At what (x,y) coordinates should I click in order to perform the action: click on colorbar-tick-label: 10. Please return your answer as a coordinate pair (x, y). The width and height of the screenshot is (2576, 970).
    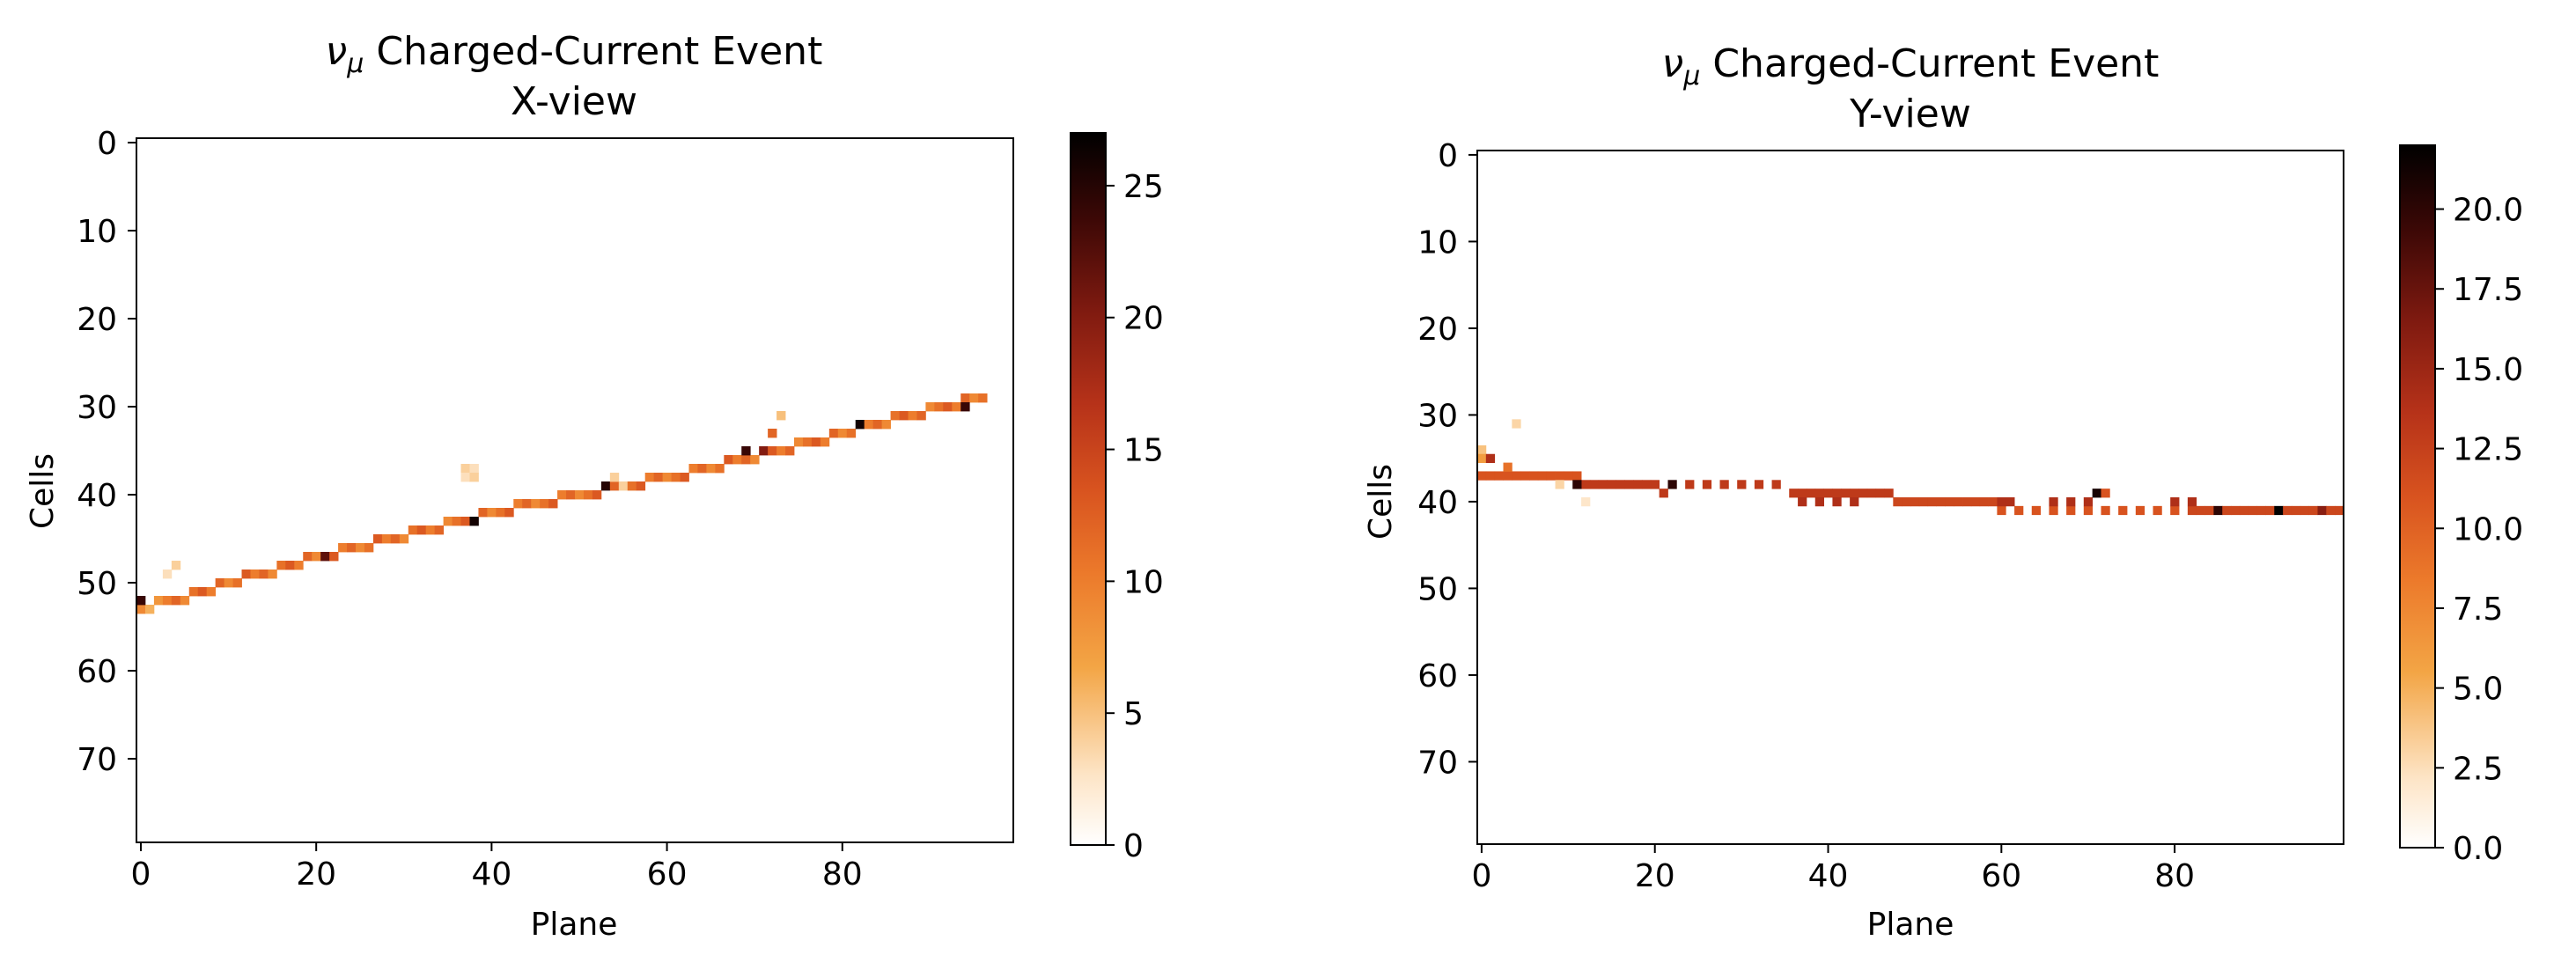
    Looking at the image, I should click on (1143, 582).